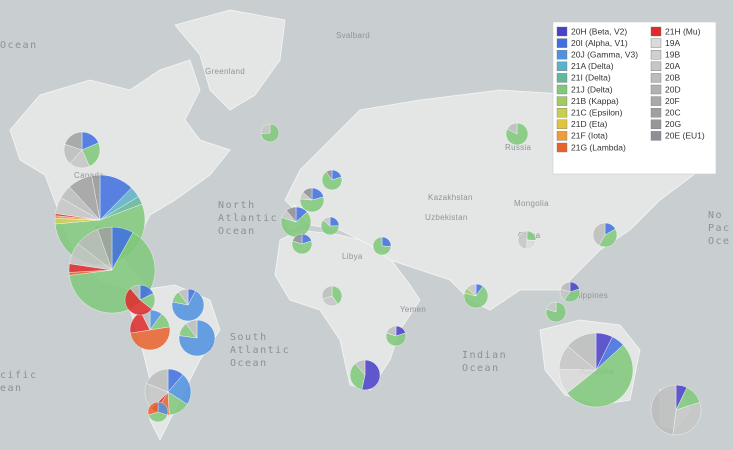 This screenshot has width=733, height=450. Describe the element at coordinates (592, 89) in the screenshot. I see `legend-label: 21J (Delta)` at that location.